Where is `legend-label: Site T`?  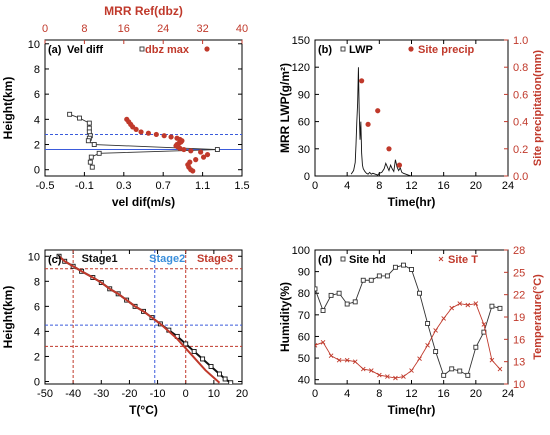 legend-label: Site T is located at coordinates (463, 260).